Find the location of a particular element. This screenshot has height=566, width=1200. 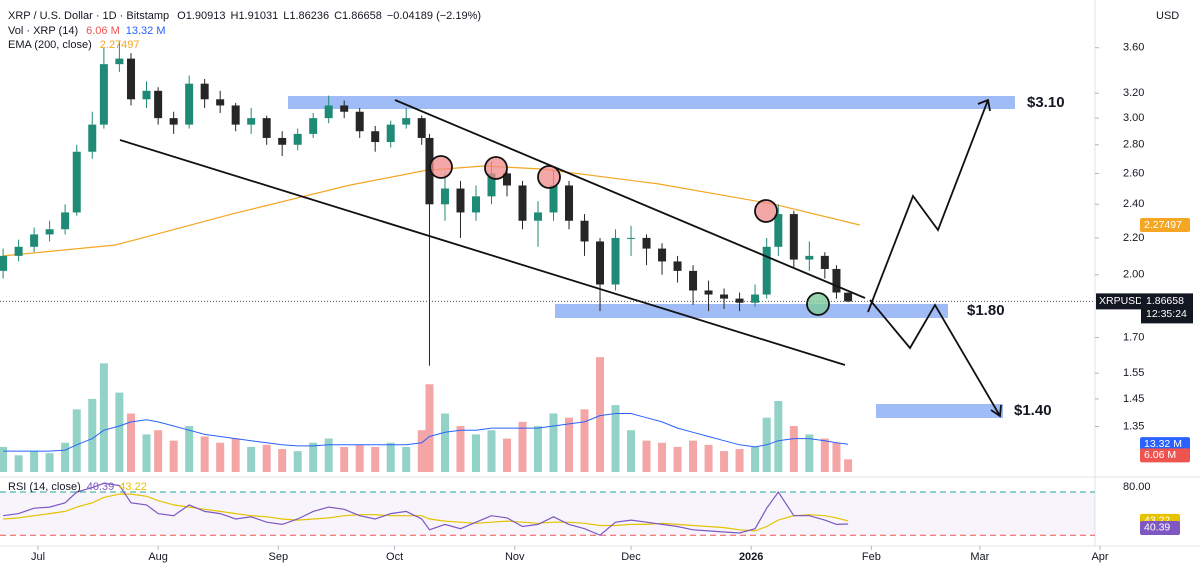

y-tick-label: 1.35 is located at coordinates (1133, 426).